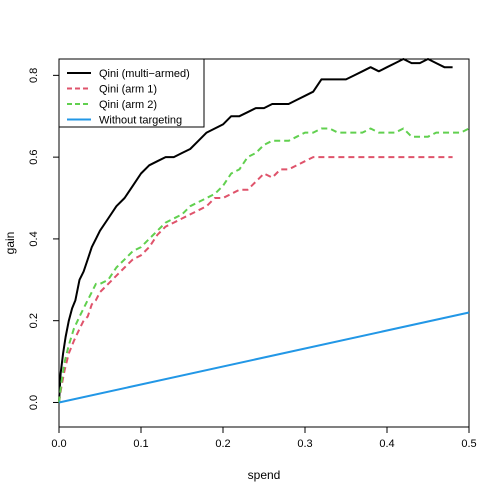  I want to click on x-axis-title: spend, so click(264, 475).